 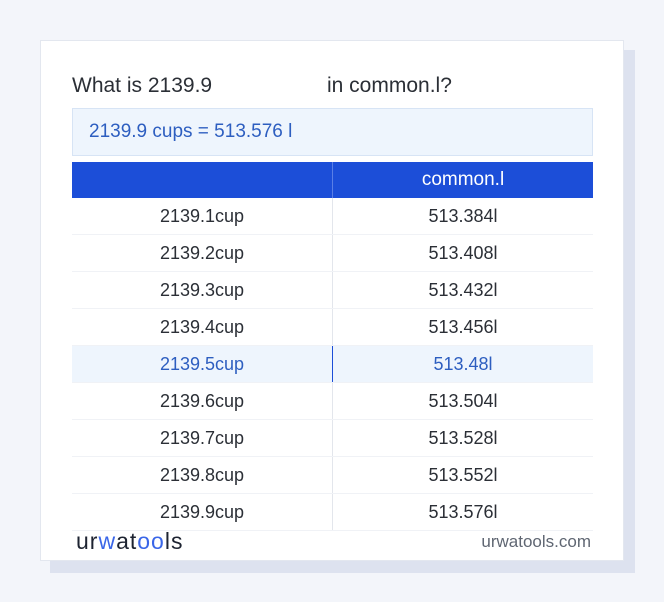 I want to click on liters-cell: 513.576l, so click(x=462, y=512).